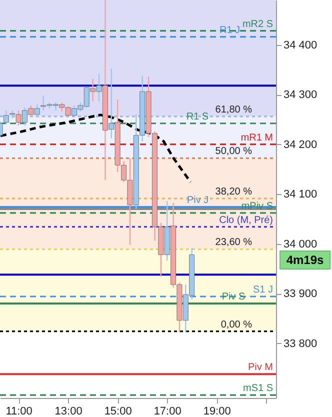  Describe the element at coordinates (246, 220) in the screenshot. I see `ref-line-label: Clo (M, Pré)` at that location.